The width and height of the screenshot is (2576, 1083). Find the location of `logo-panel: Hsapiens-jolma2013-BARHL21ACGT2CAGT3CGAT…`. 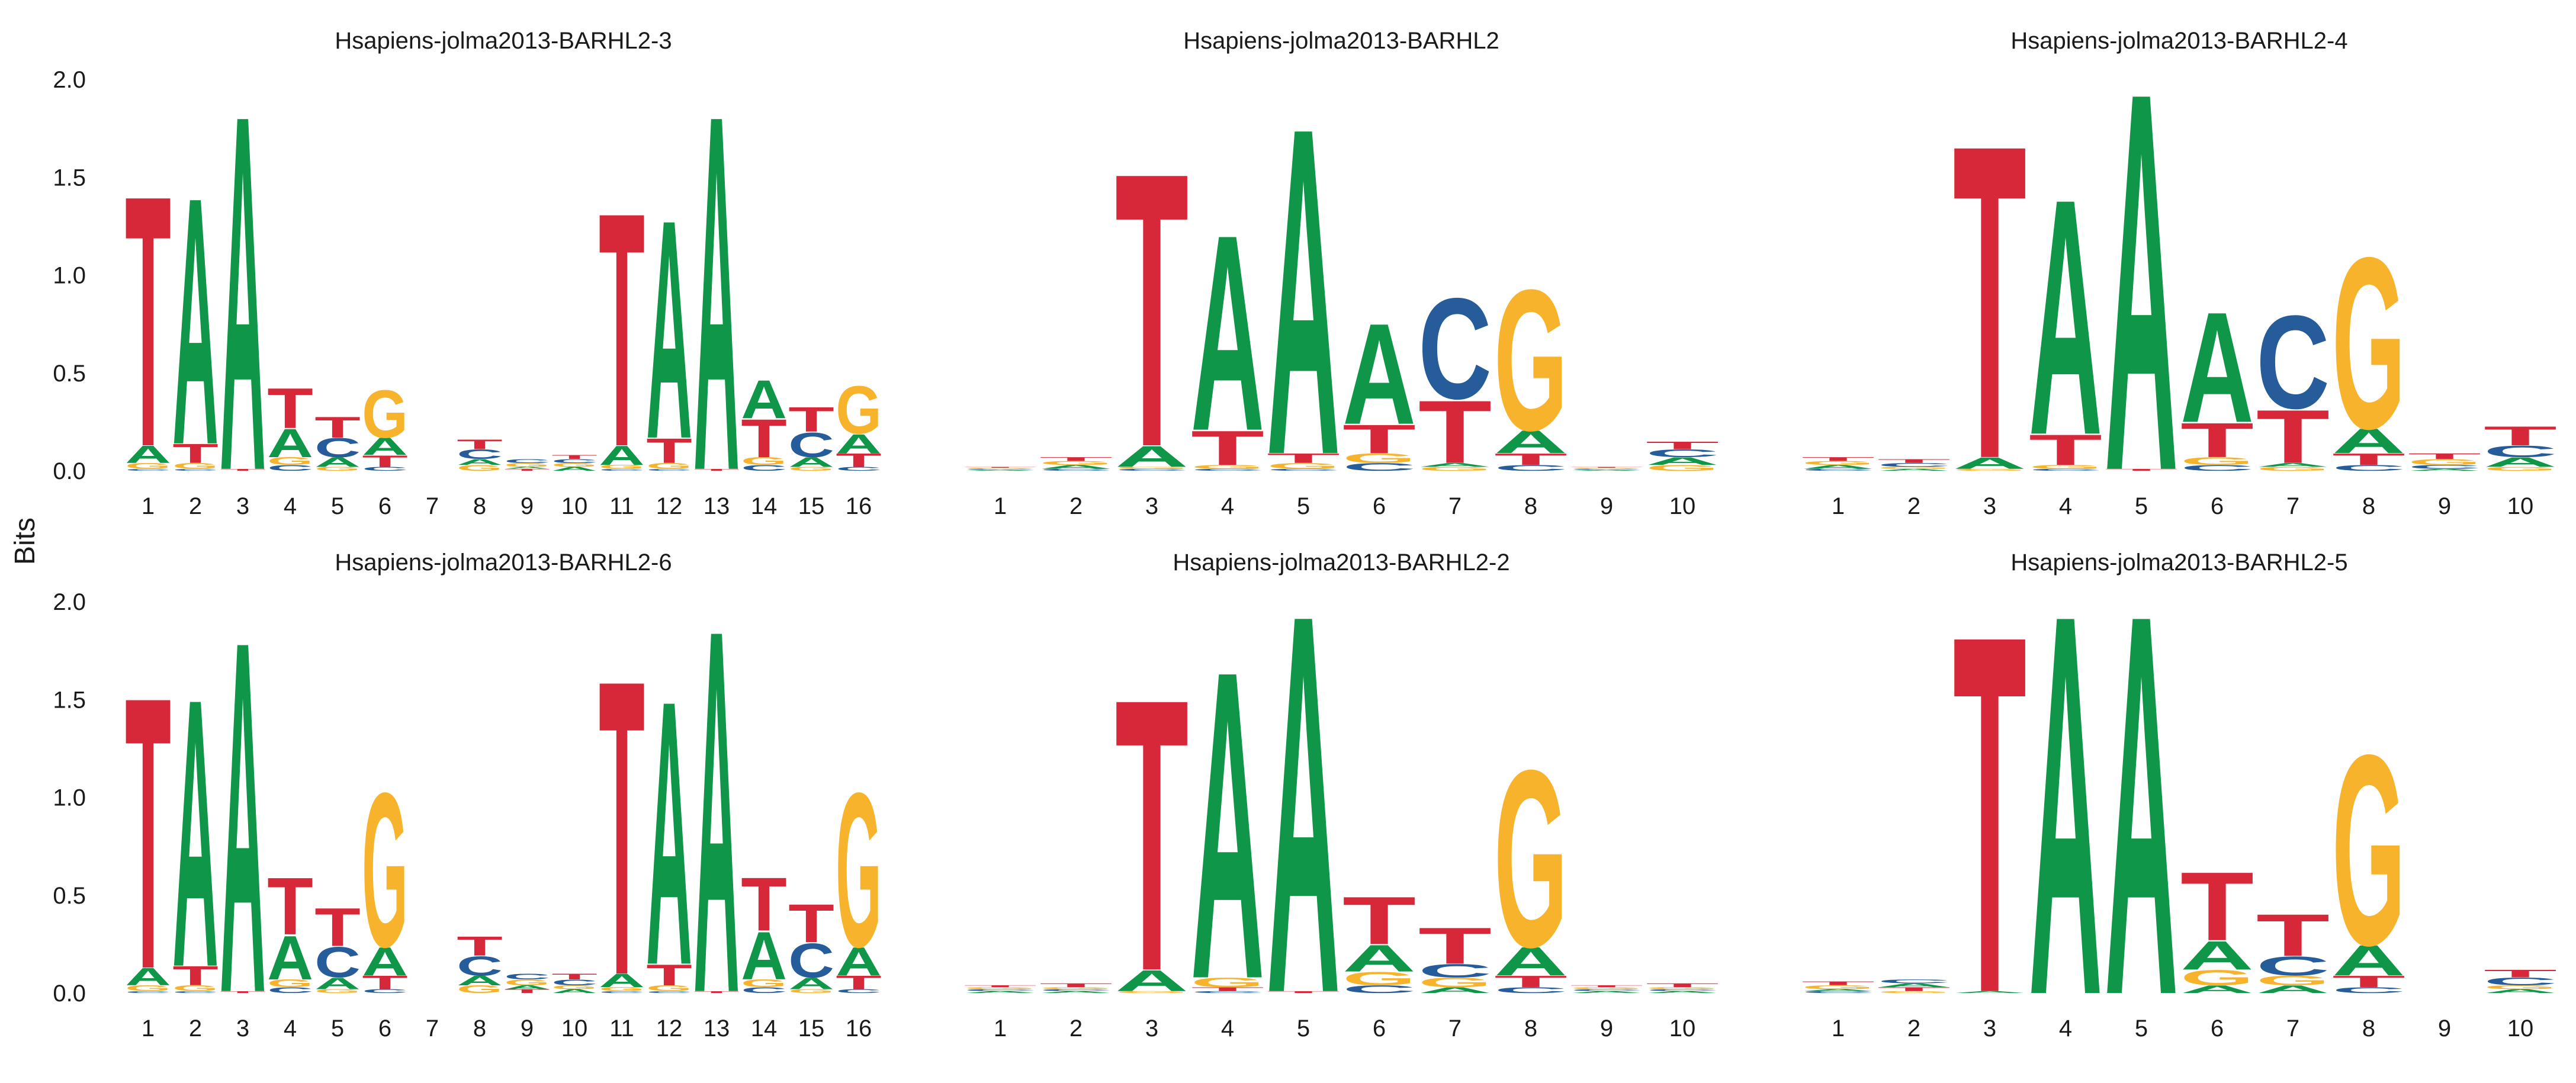

logo-panel: Hsapiens-jolma2013-BARHL21ACGT2CAGT3CGAT… is located at coordinates (1341, 291).